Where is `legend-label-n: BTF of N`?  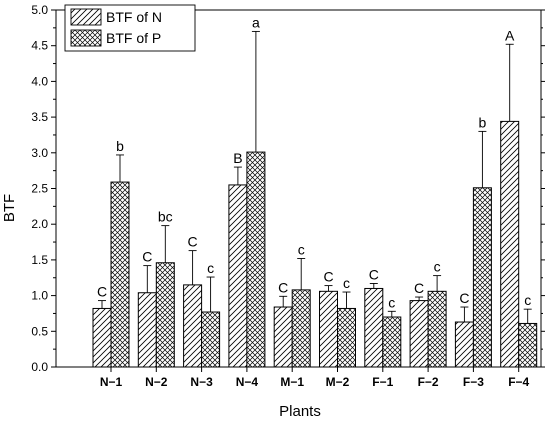 legend-label-n: BTF of N is located at coordinates (134, 17).